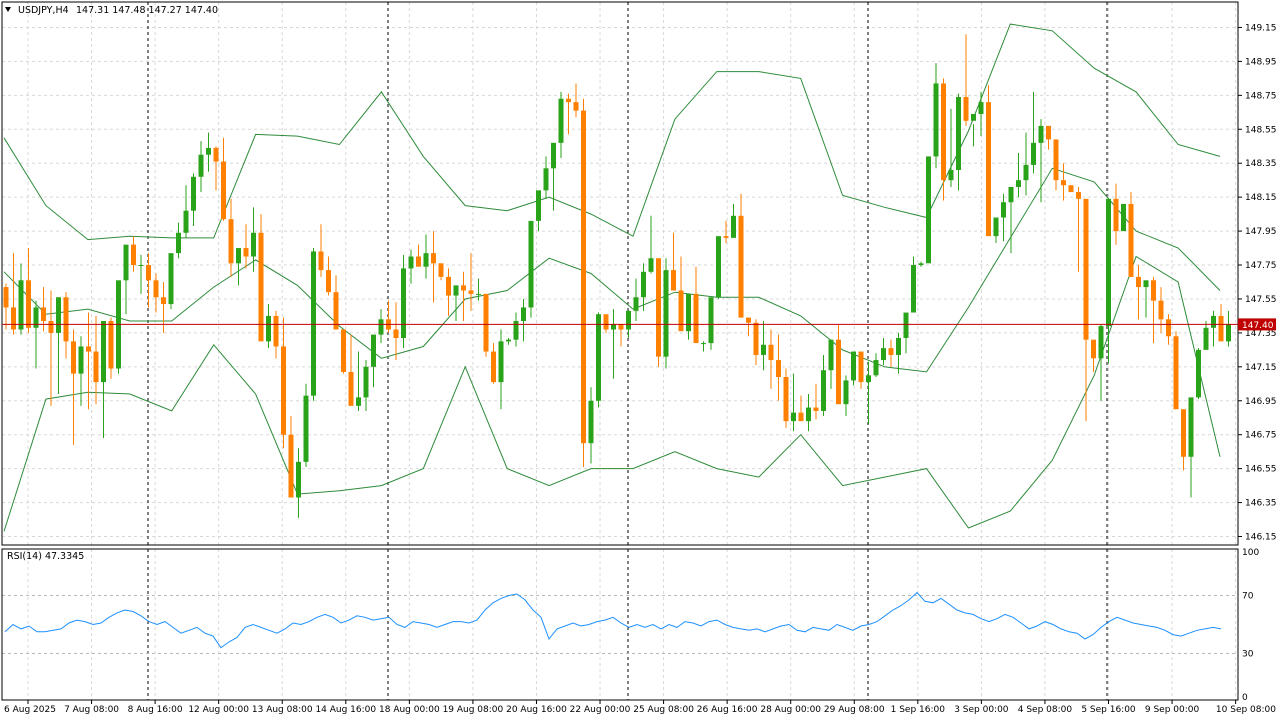 Image resolution: width=1280 pixels, height=724 pixels. What do you see at coordinates (981, 710) in the screenshot?
I see `time-tick-label: 3 Sep 00:00` at bounding box center [981, 710].